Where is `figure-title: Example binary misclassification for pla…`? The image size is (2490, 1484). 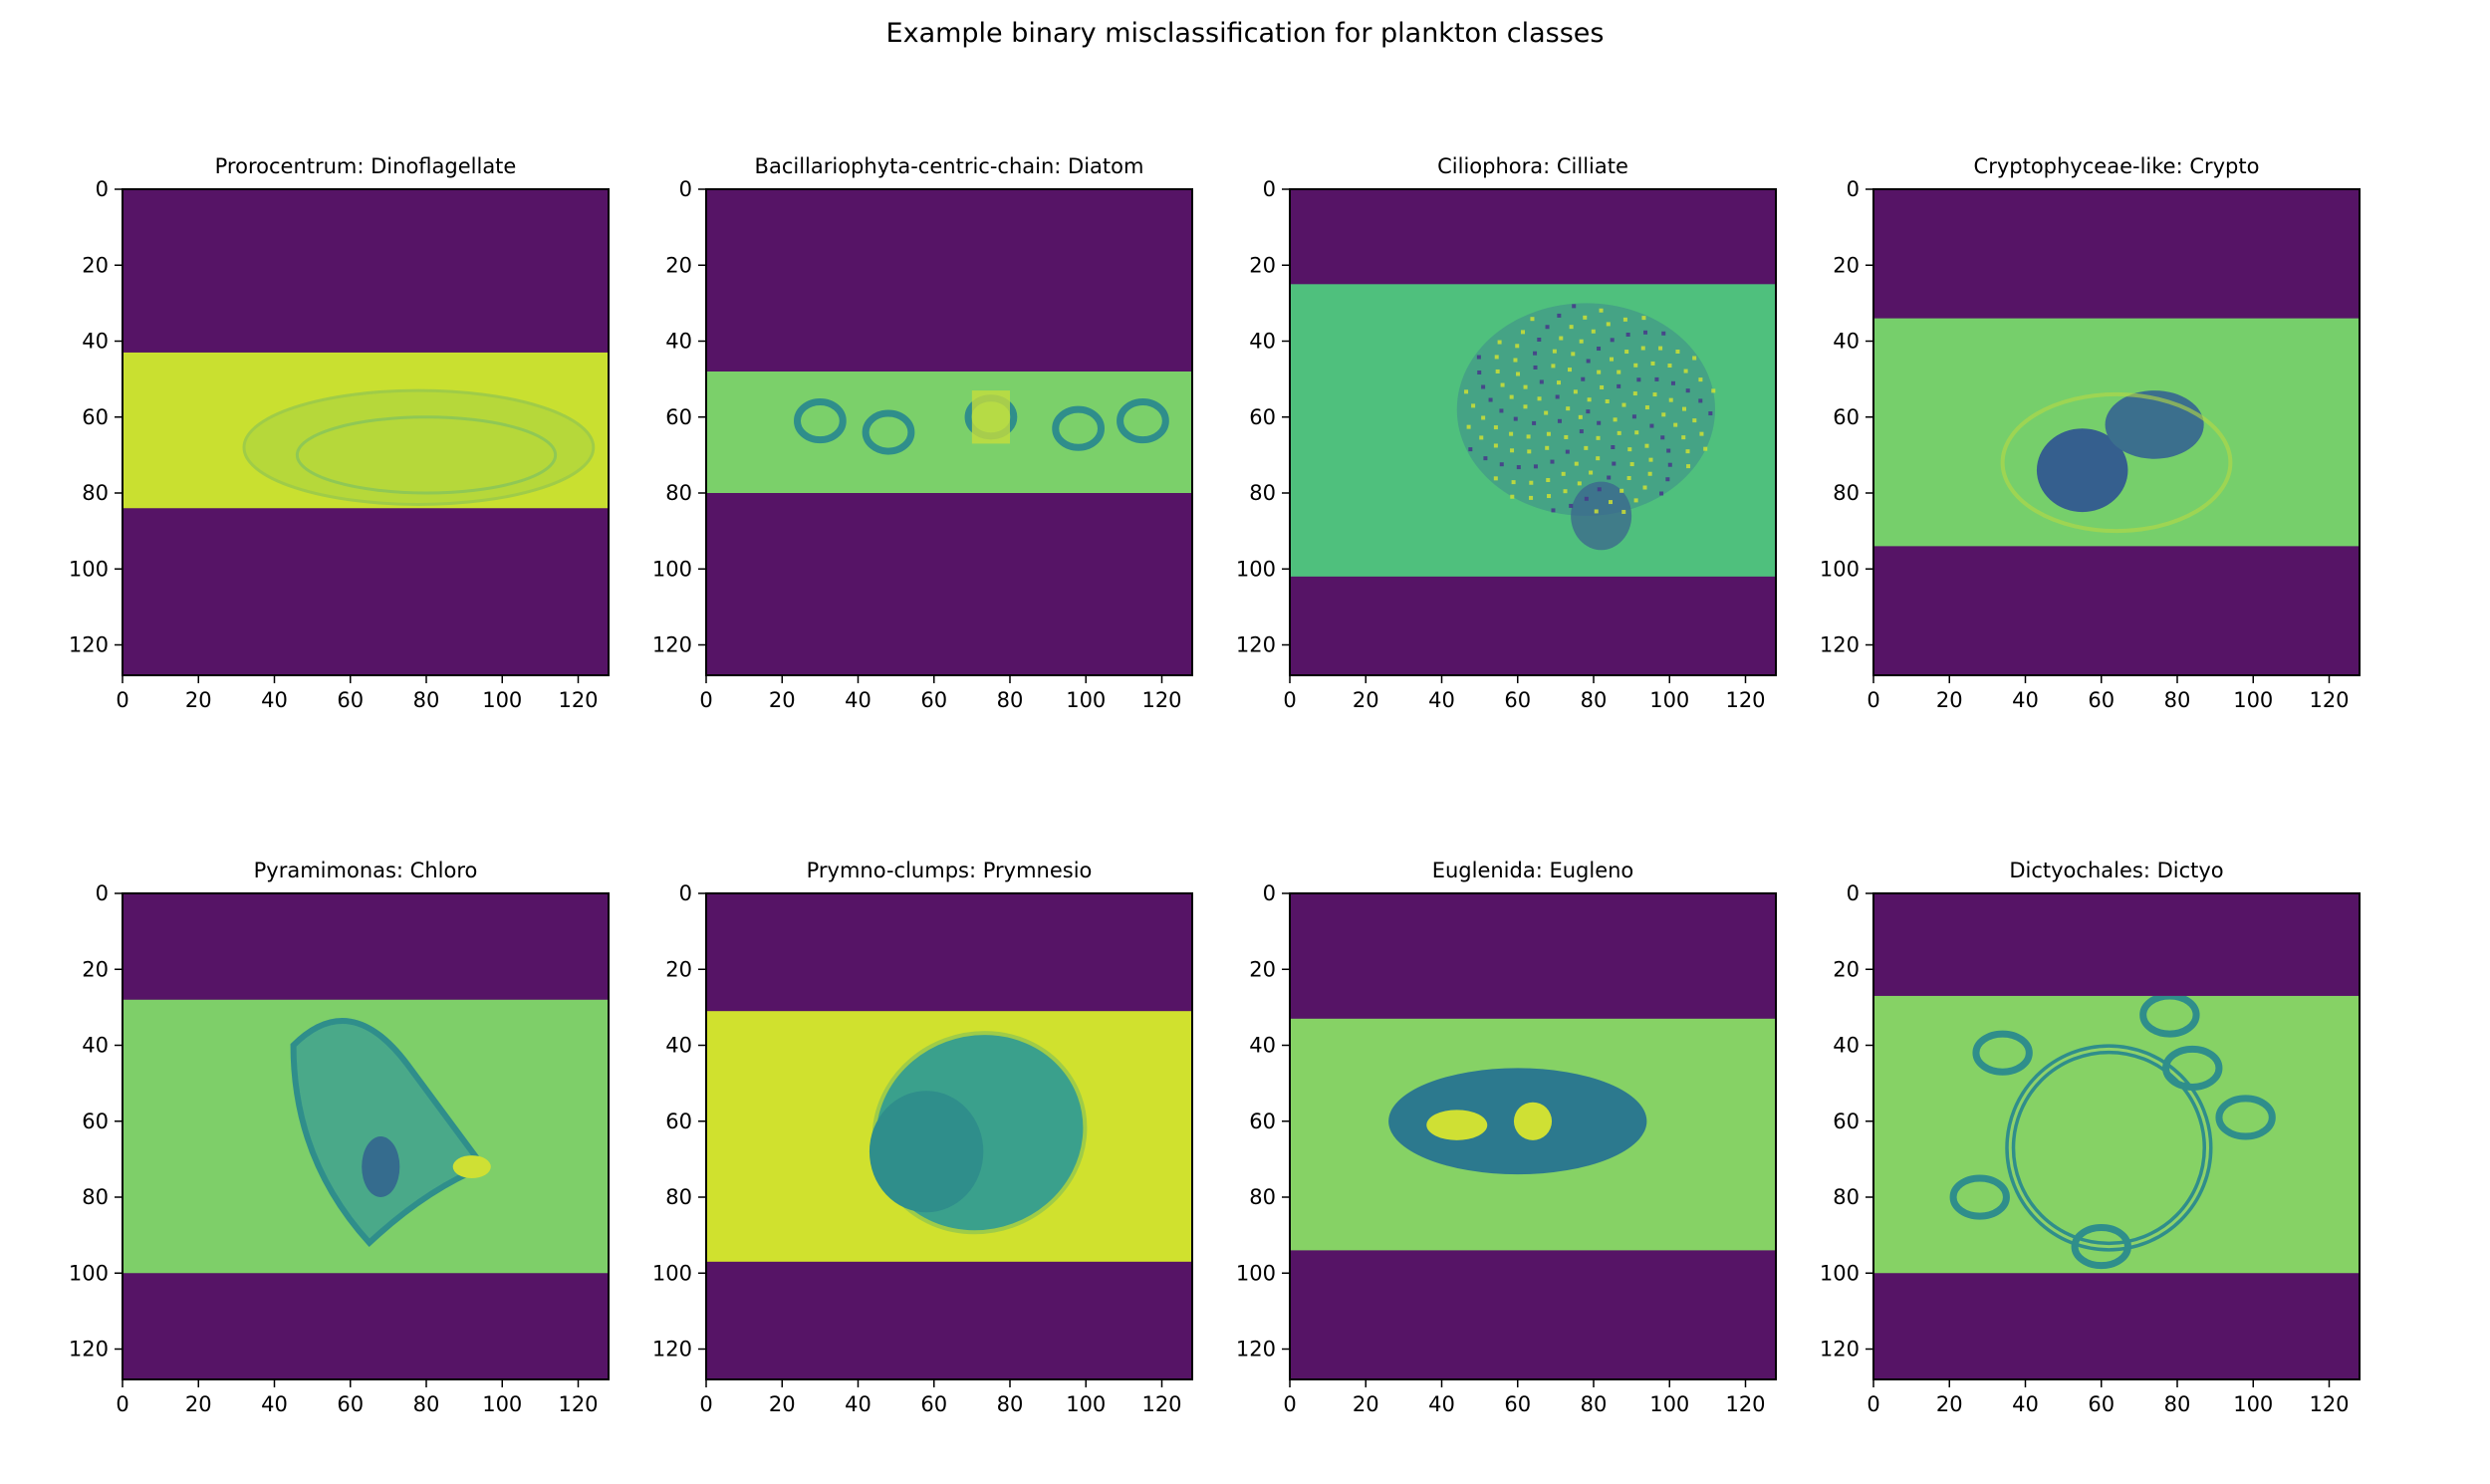
figure-title: Example binary misclassification for pla… is located at coordinates (1245, 33).